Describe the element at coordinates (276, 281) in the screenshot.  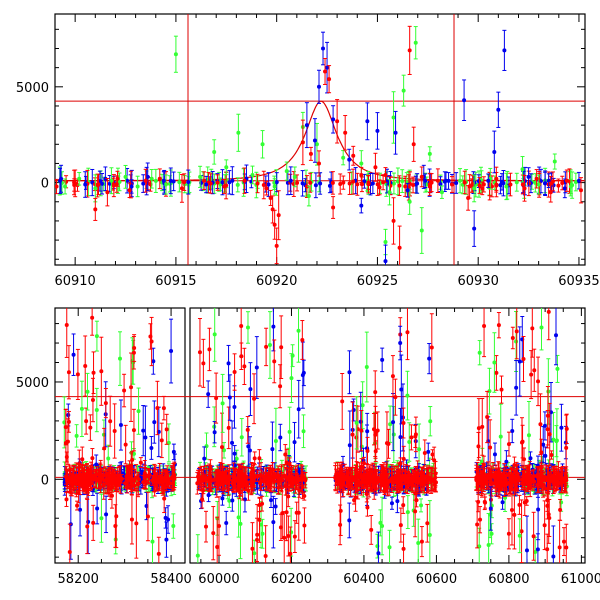
I see `x-tick-label: 60920` at that location.